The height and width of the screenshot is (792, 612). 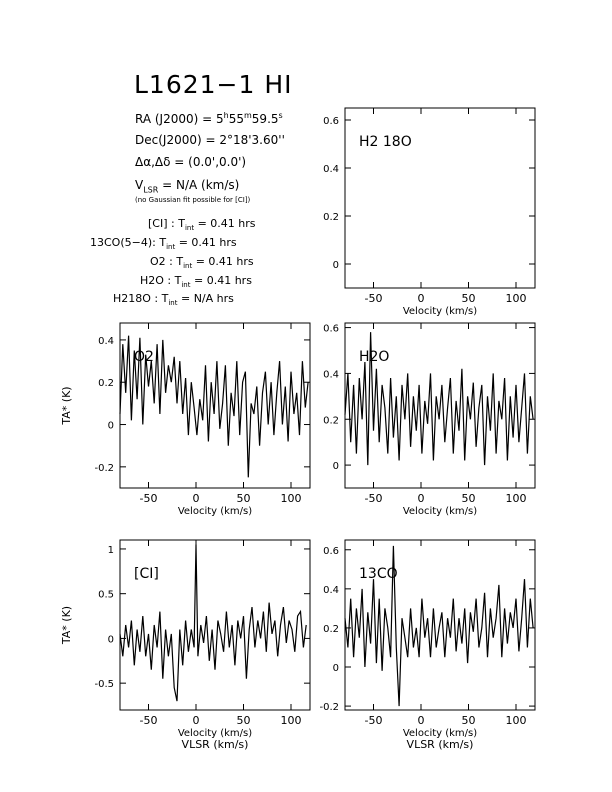 What do you see at coordinates (440, 311) in the screenshot?
I see `panel-0-xlabel: Velocity (km/s)` at bounding box center [440, 311].